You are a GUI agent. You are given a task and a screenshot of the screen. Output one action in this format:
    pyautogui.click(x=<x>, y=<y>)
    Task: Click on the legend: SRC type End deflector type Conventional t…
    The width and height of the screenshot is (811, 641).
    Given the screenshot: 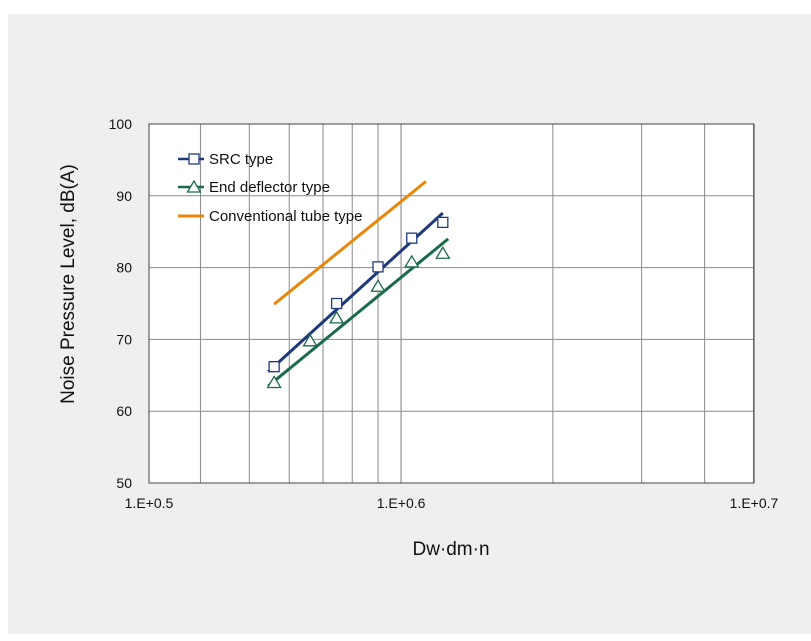 What is the action you would take?
    pyautogui.click(x=270, y=188)
    